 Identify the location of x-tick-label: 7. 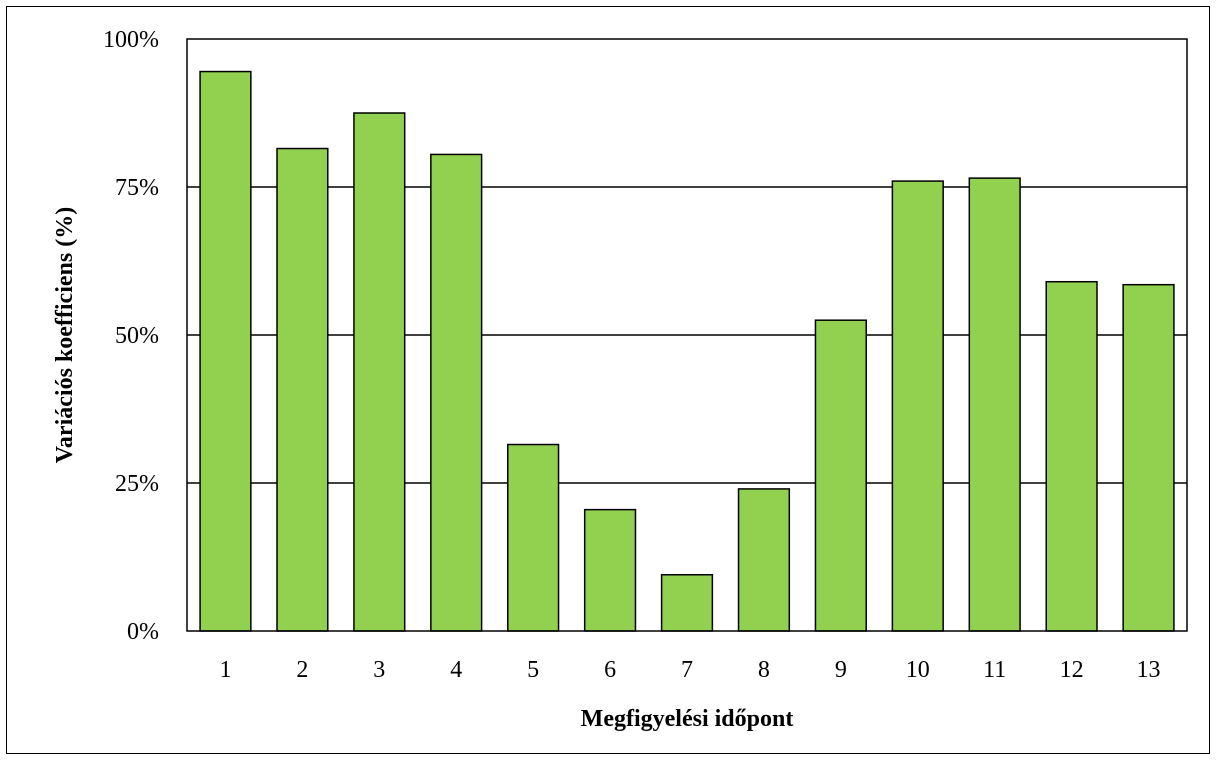
(687, 670).